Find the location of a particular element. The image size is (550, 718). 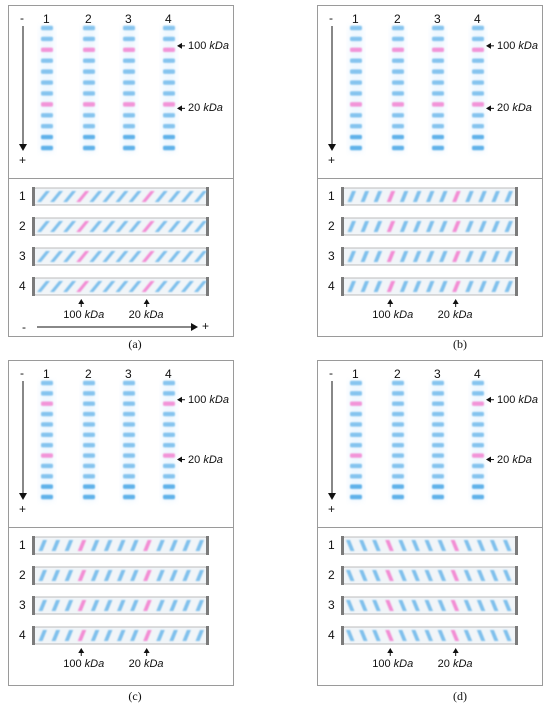

cathode-sign-horizontal: - is located at coordinates (24, 327).